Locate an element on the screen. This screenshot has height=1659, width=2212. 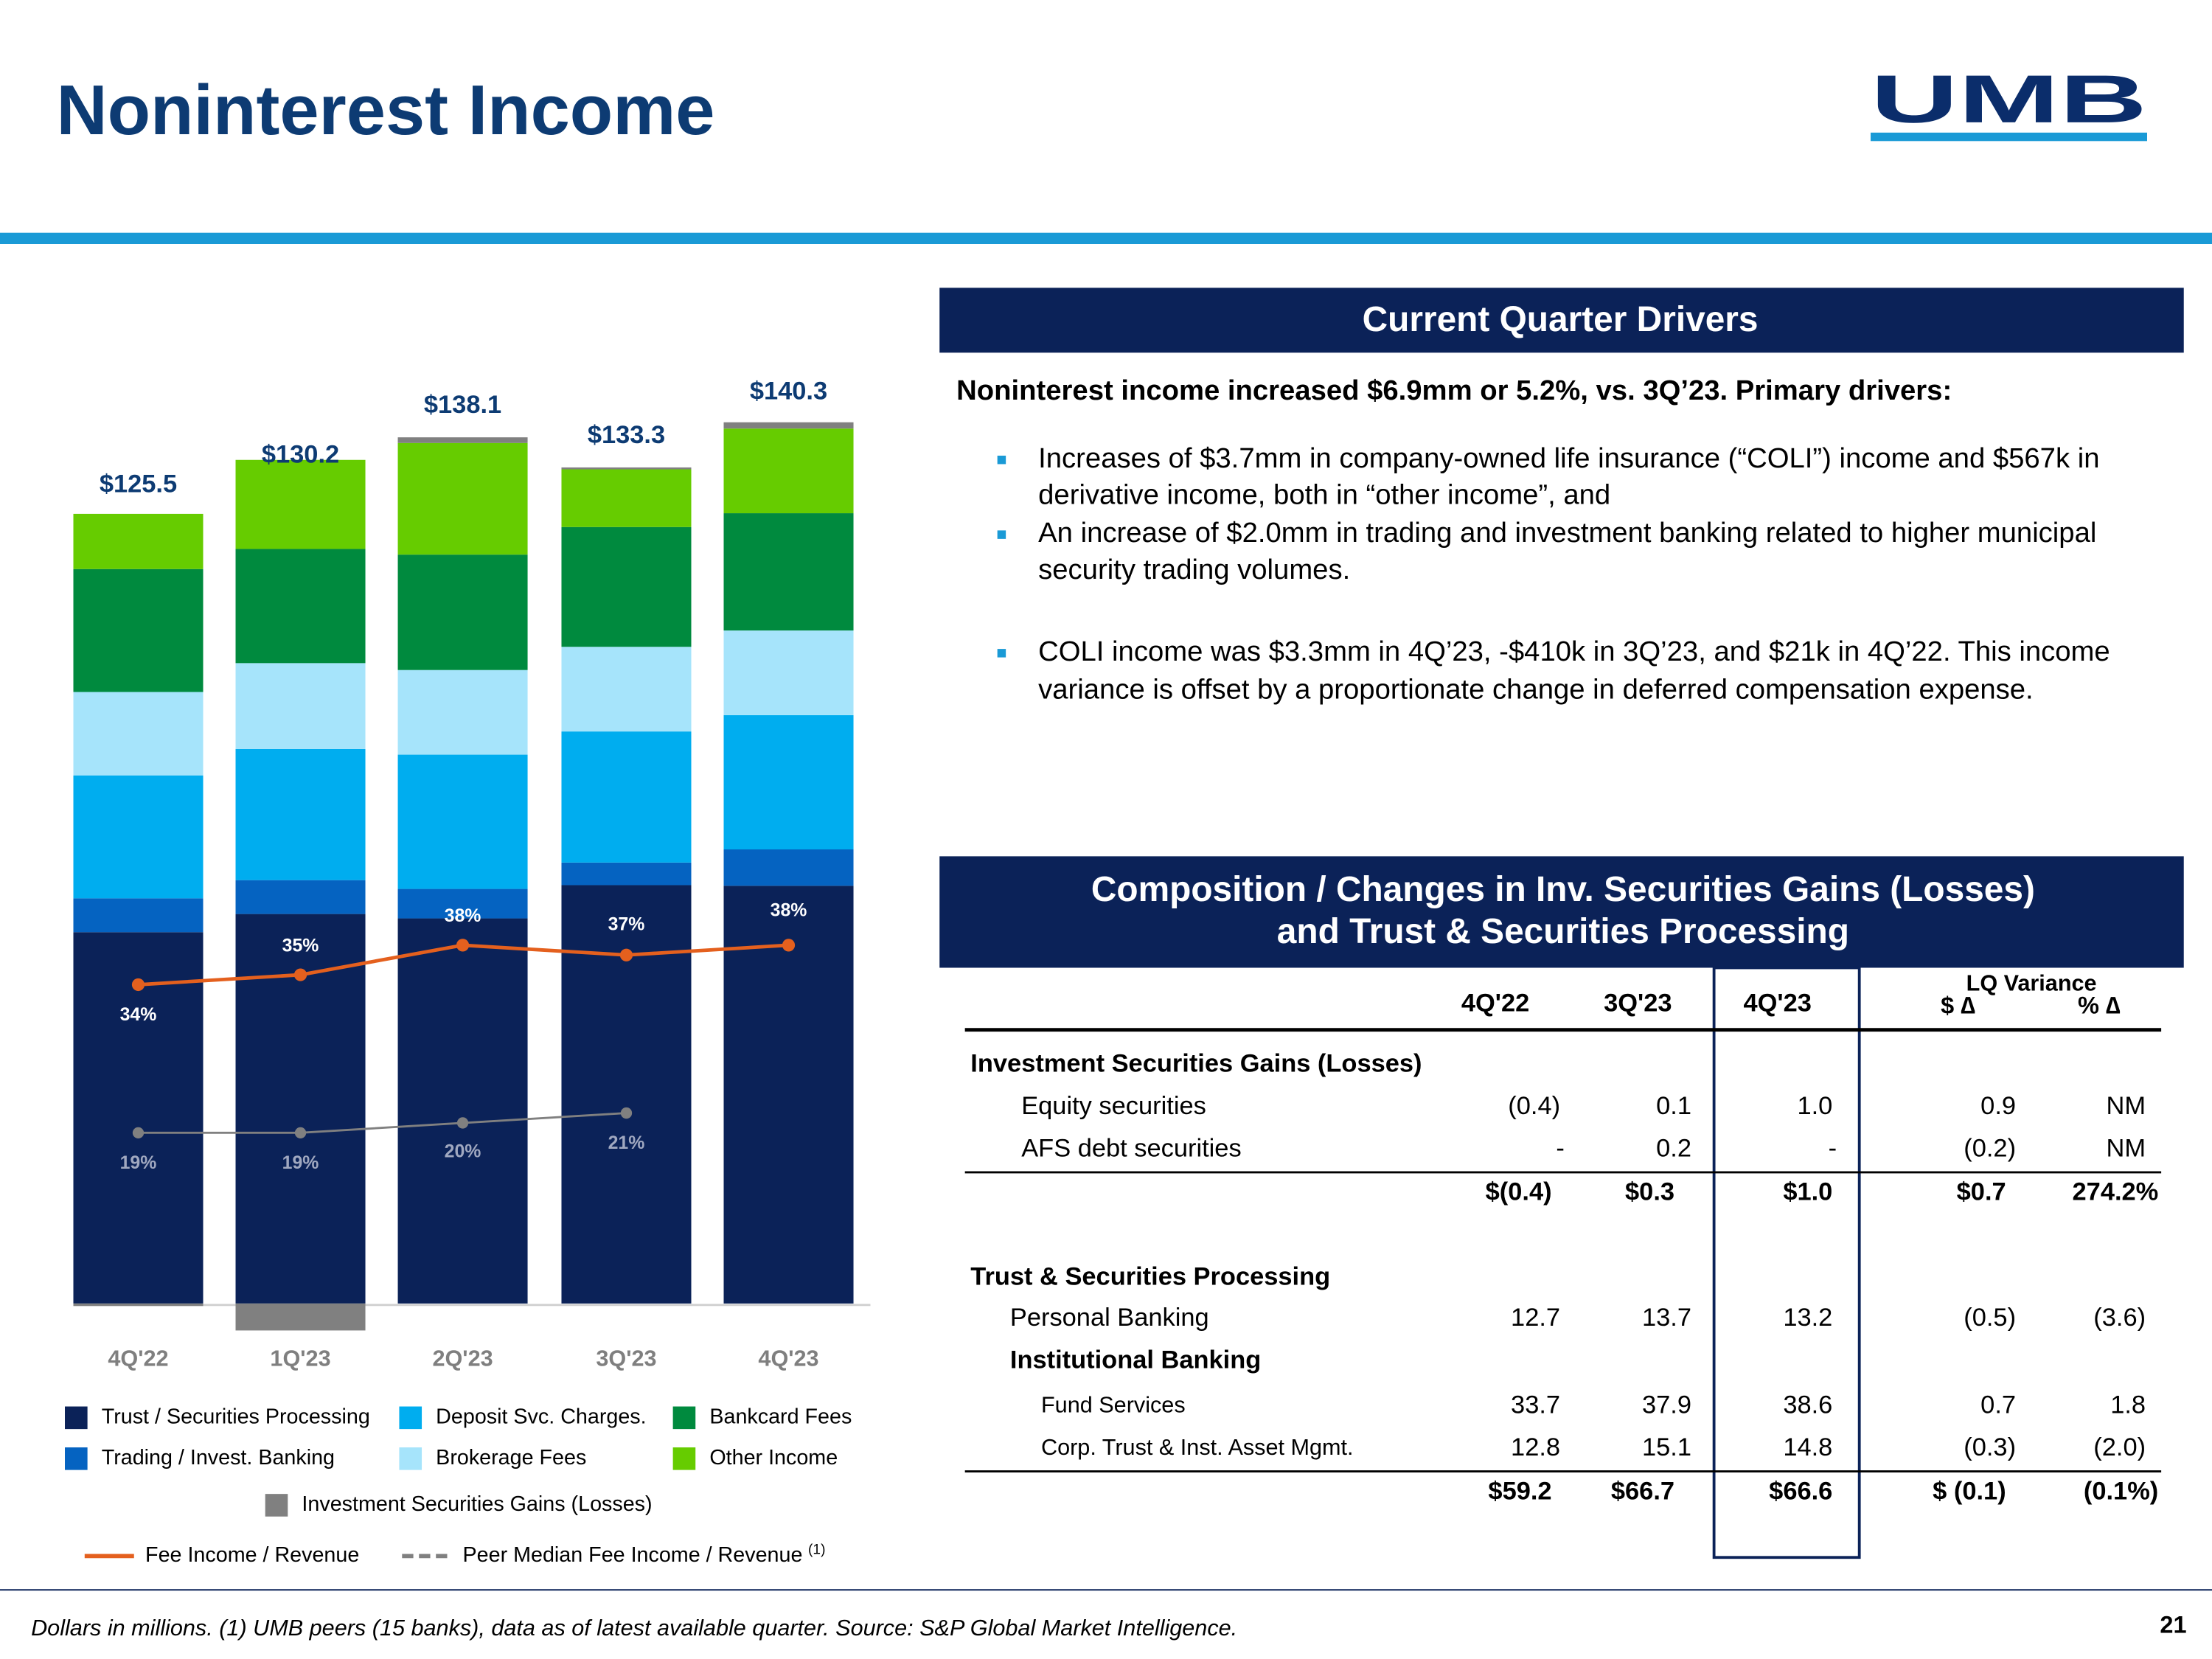
table-cell: $ (0.1) is located at coordinates (1969, 1491).